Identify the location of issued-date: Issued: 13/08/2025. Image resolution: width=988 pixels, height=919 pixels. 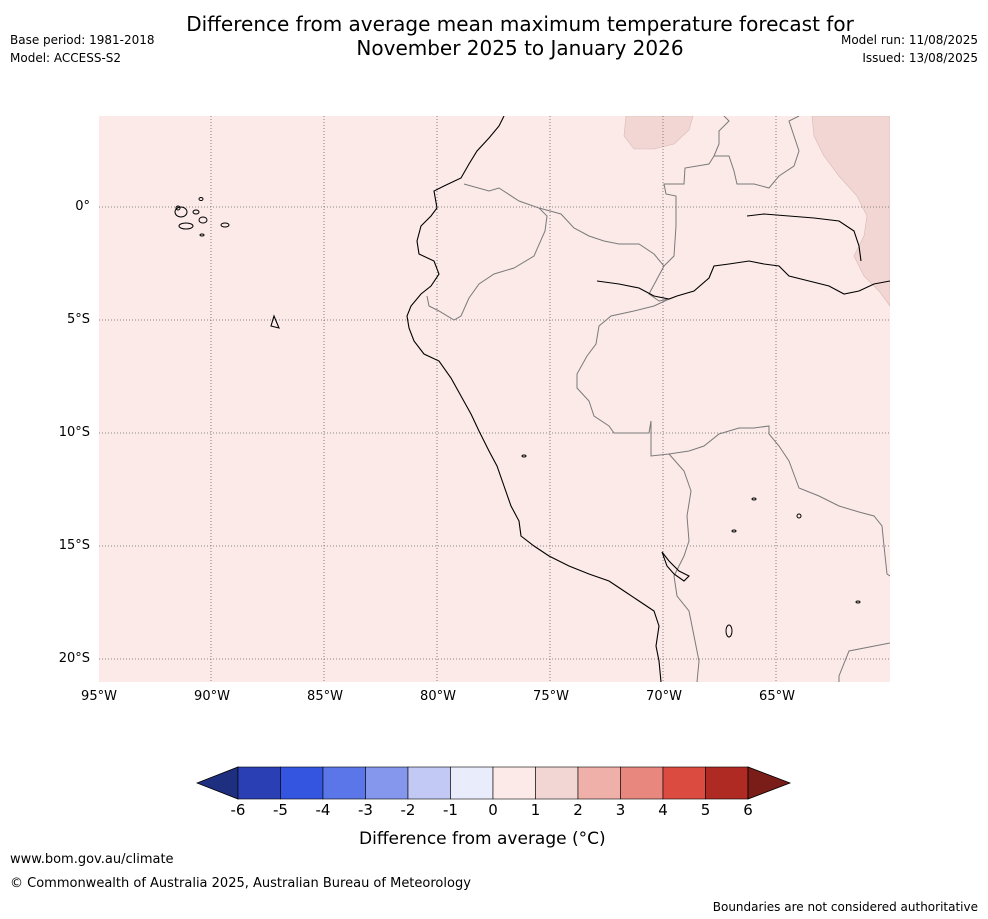
(920, 58).